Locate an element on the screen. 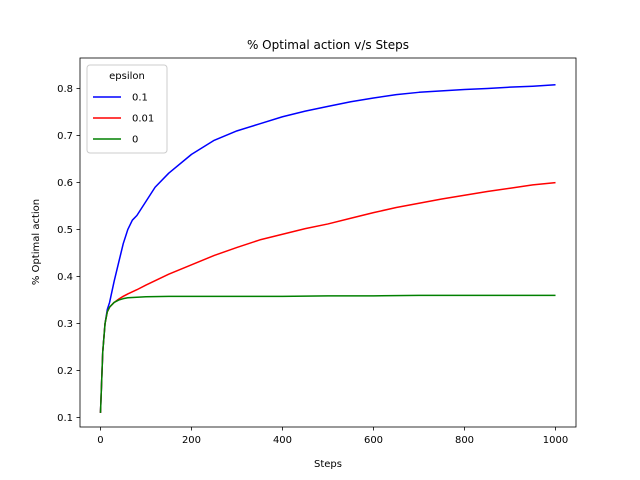 Image resolution: width=640 pixels, height=480 pixels. x-tick-label: 1000 is located at coordinates (555, 440).